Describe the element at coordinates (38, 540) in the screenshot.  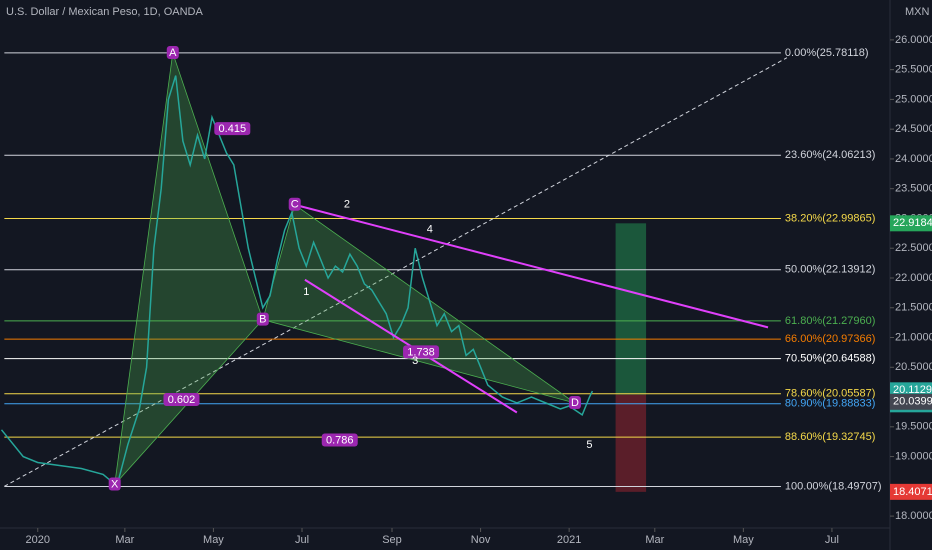
I see `x-tick-label: 2020` at that location.